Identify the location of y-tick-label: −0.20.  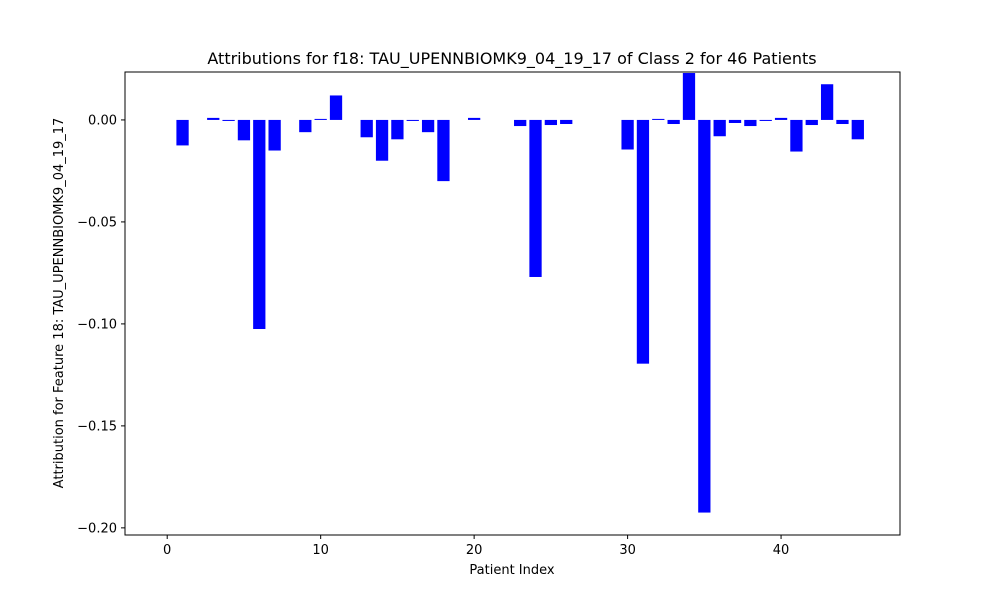
(97, 528).